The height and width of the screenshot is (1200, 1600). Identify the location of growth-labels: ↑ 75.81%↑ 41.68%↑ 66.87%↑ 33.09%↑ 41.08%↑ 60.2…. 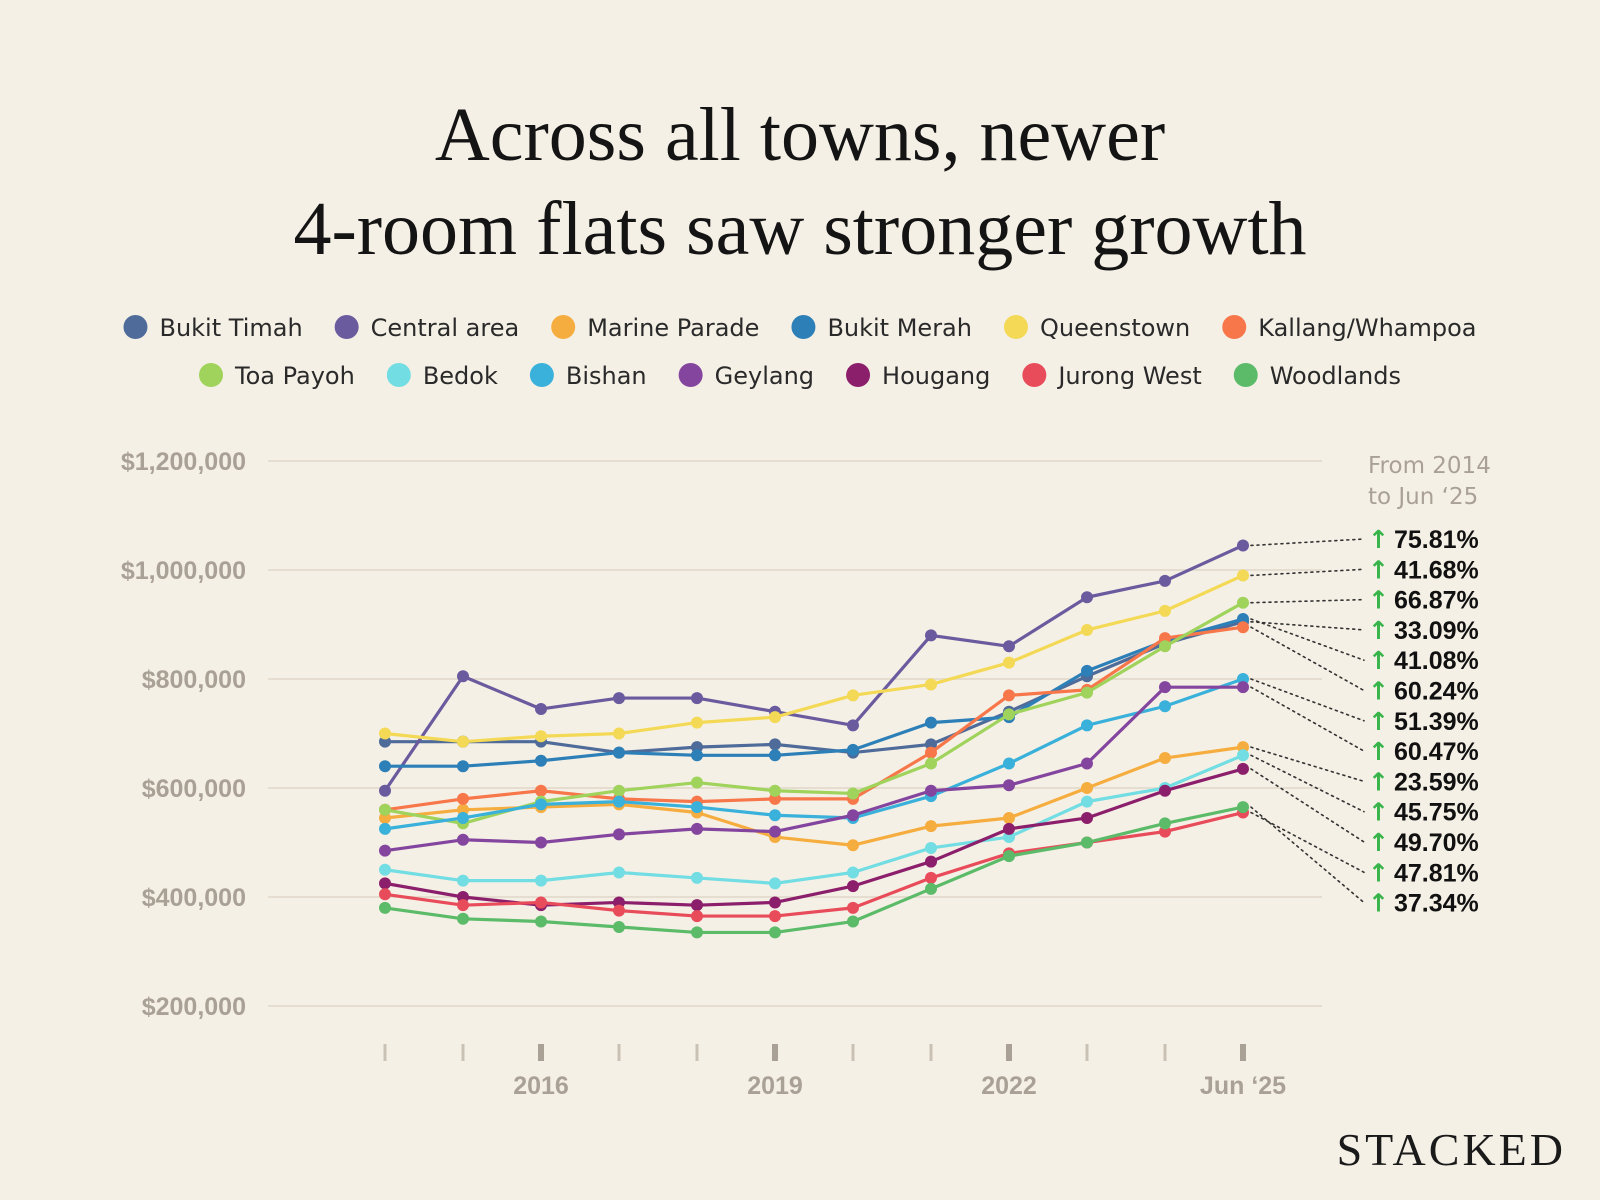
(1423, 721).